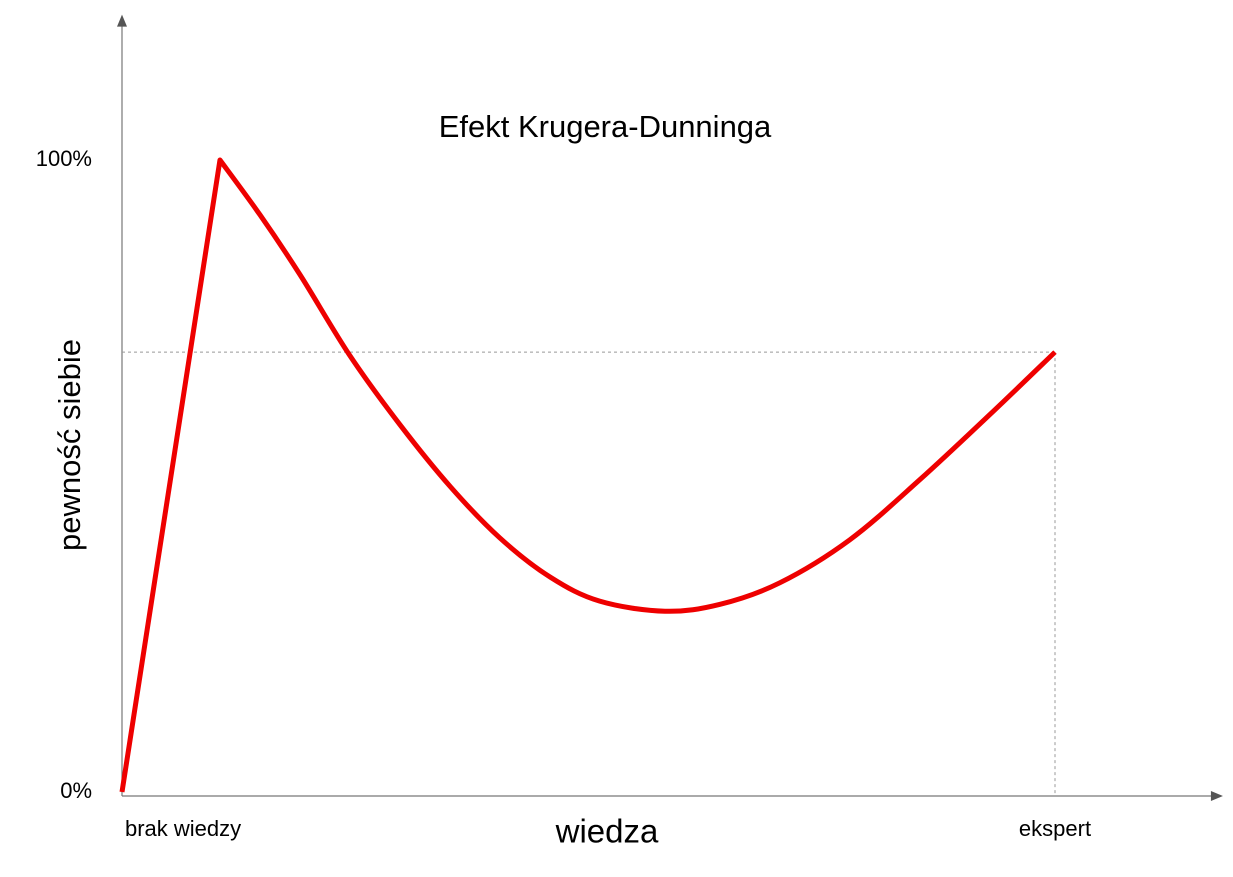  Describe the element at coordinates (64, 158) in the screenshot. I see `y-tick-label: 100%` at that location.